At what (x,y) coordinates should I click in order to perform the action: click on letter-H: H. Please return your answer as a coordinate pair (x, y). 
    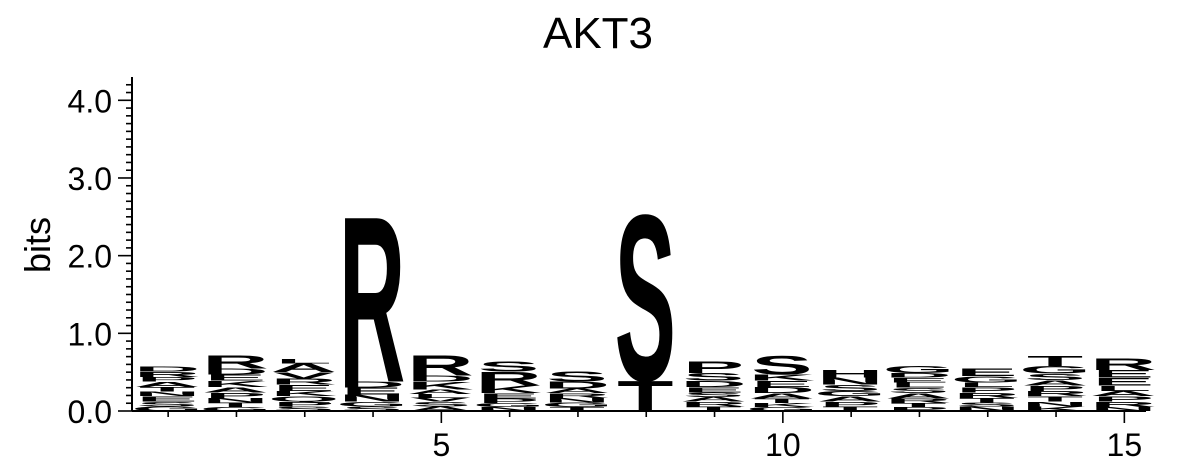
    Looking at the image, I should click on (850, 374).